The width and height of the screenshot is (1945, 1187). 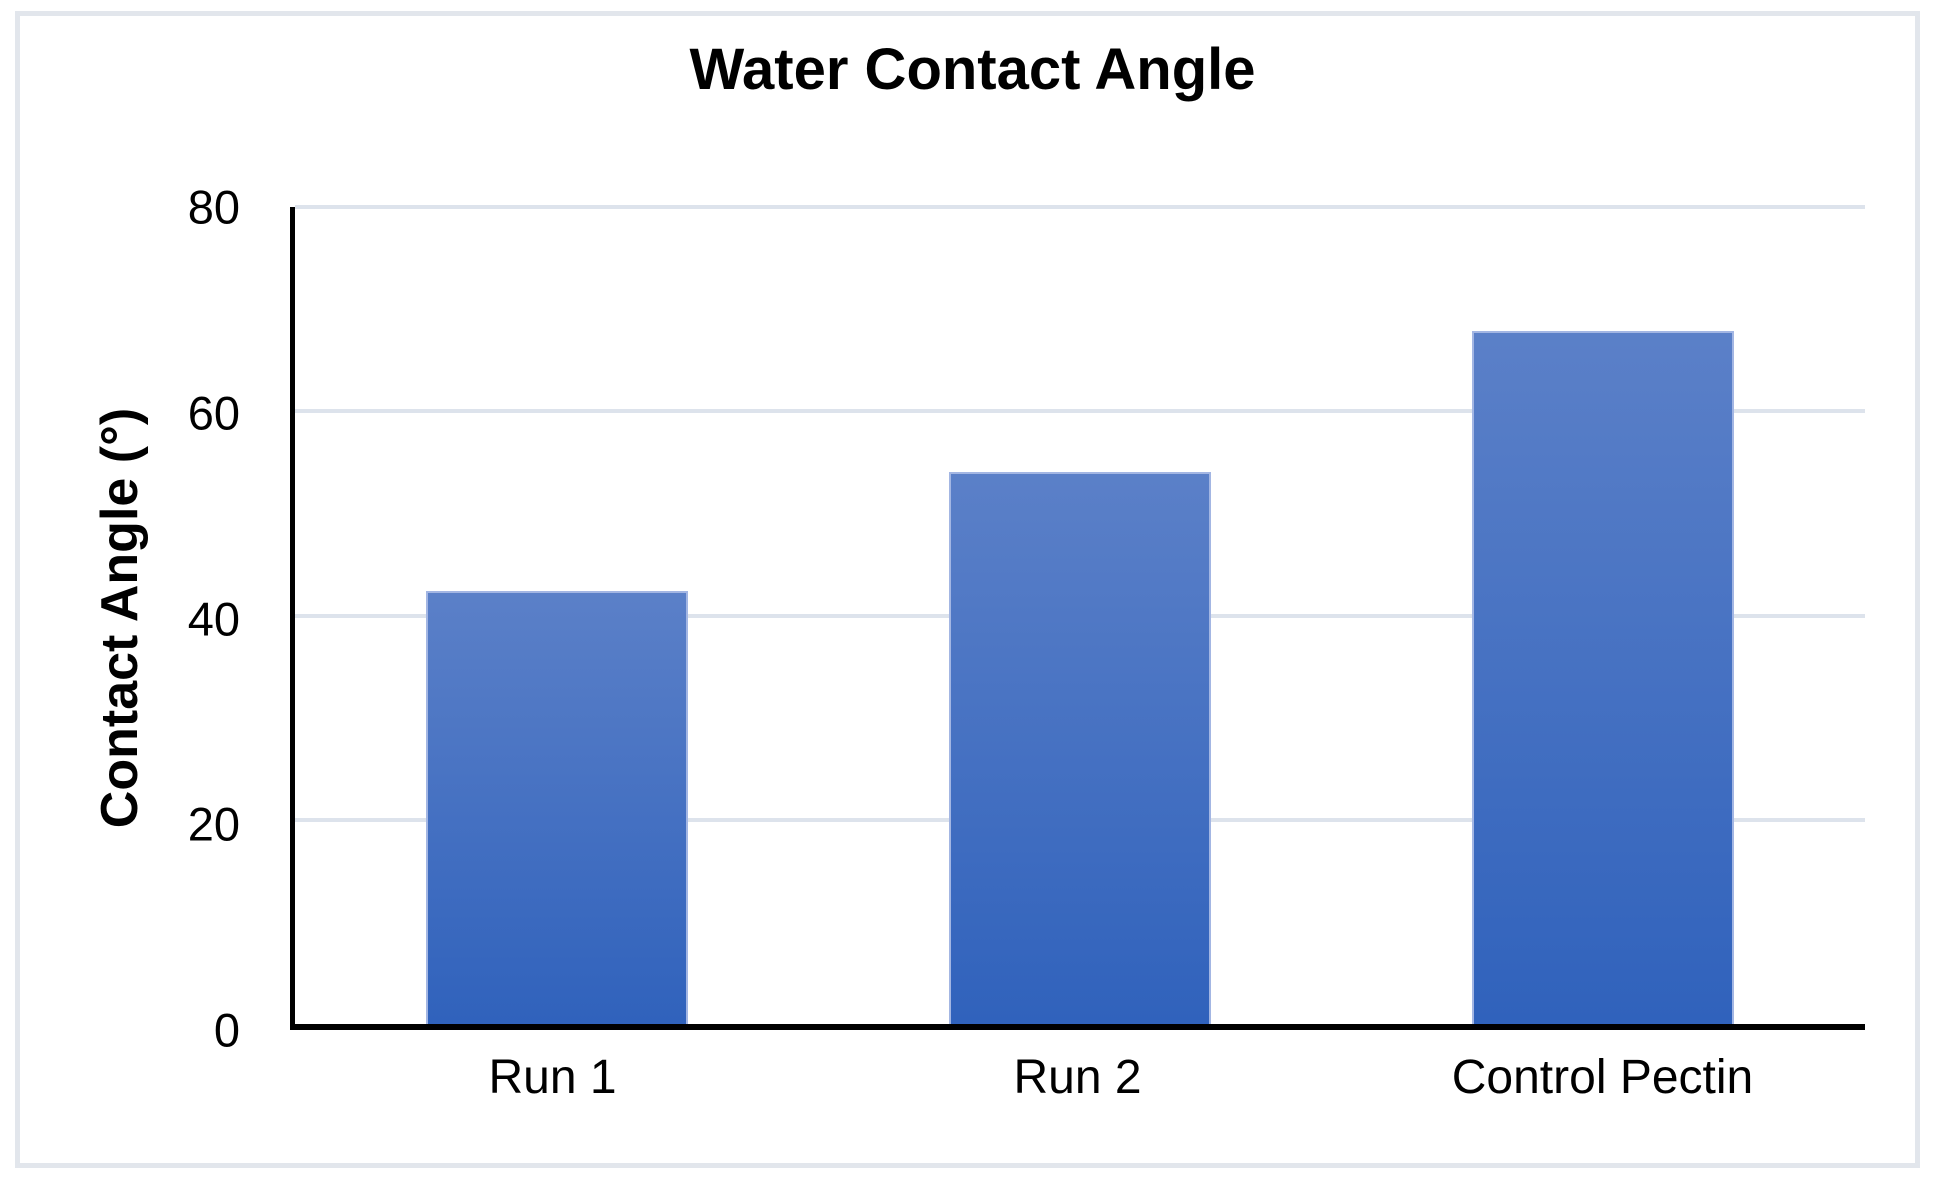 I want to click on x-tick-label-control-pectin: Control Pectin, so click(x=1602, y=1077).